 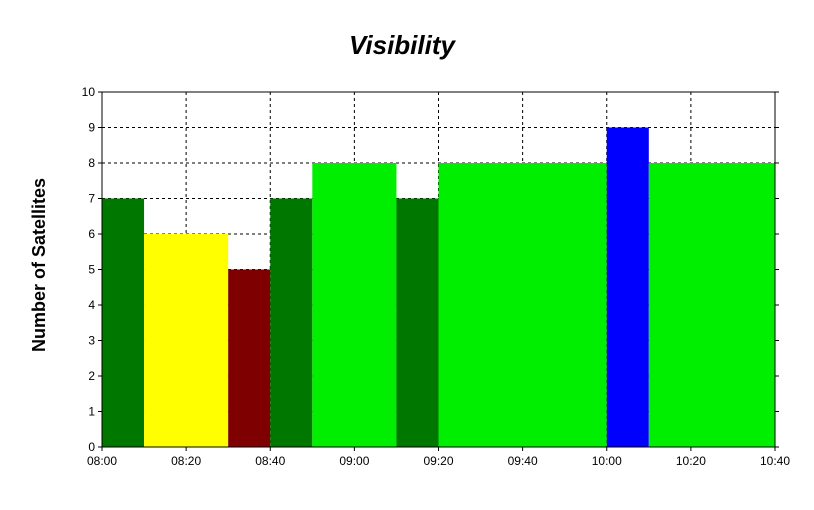 I want to click on x-tick-label: 09:00, so click(x=354, y=461).